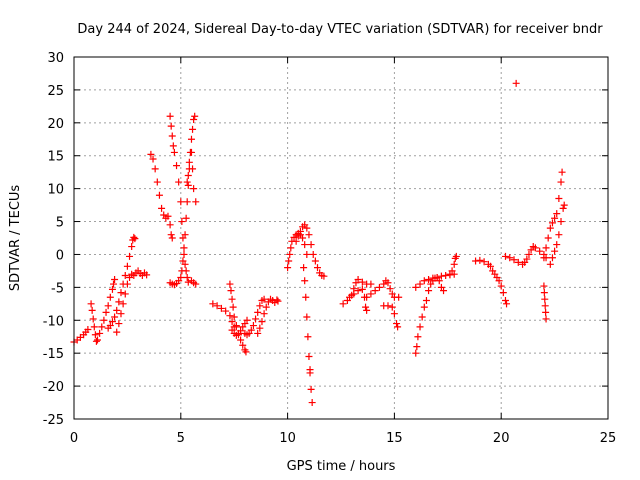 Image resolution: width=640 pixels, height=480 pixels. Describe the element at coordinates (55, 58) in the screenshot. I see `y-tick-label: 30` at that location.